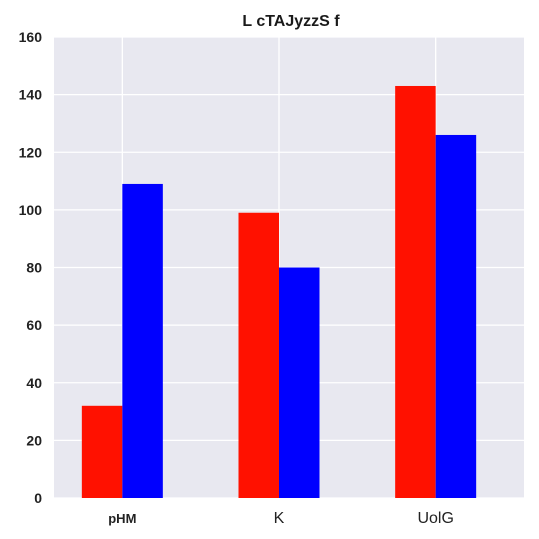 This screenshot has height=539, width=539. I want to click on x-tick-label: pHM, so click(122, 518).